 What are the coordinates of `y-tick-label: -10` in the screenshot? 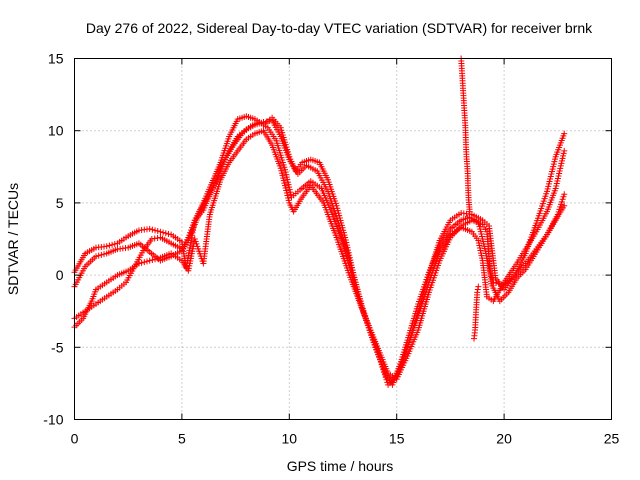 It's located at (53, 420).